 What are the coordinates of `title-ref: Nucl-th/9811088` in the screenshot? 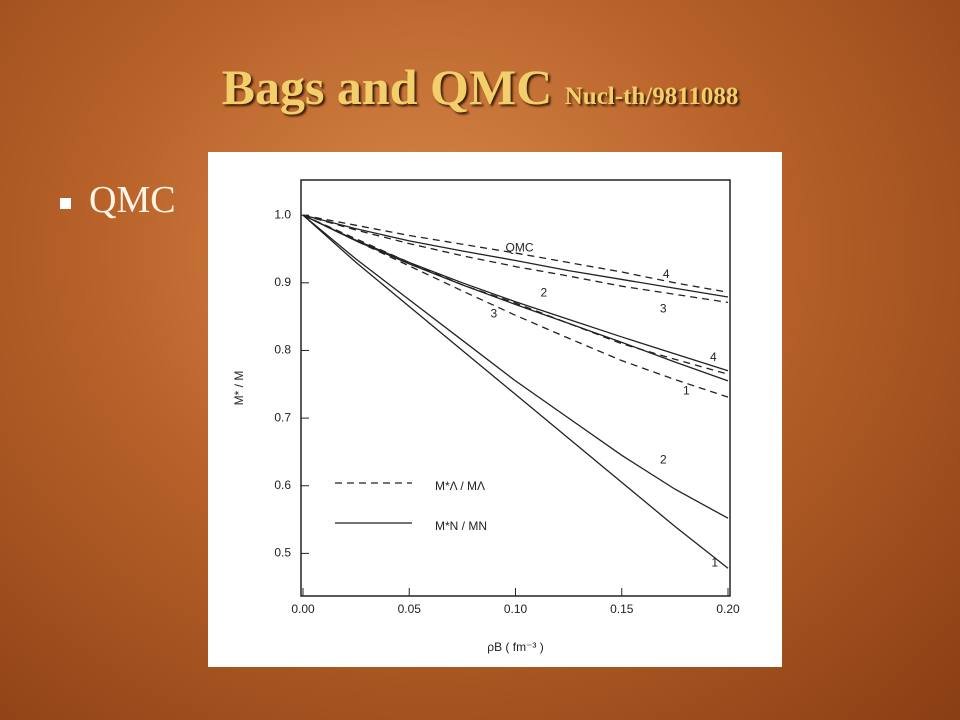 It's located at (651, 96).